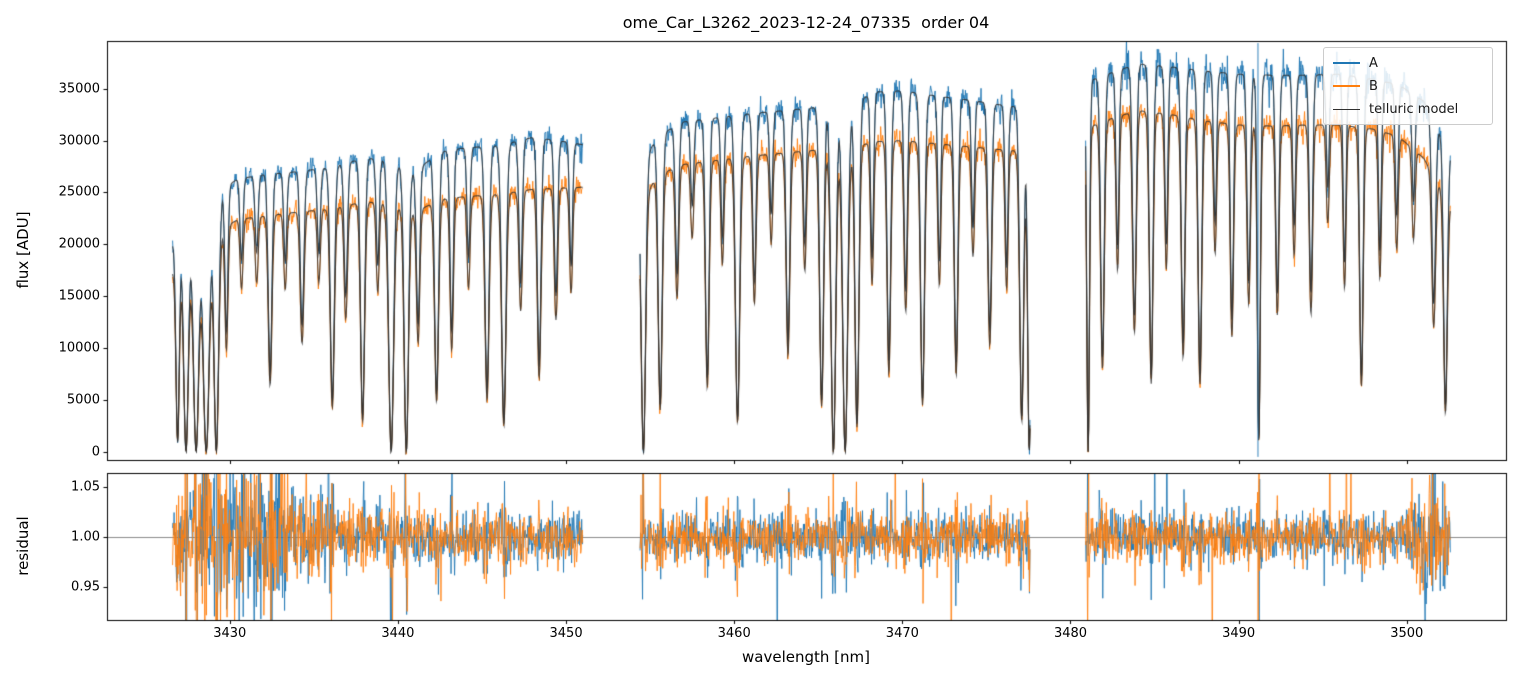 The width and height of the screenshot is (1520, 696). What do you see at coordinates (79, 244) in the screenshot?
I see `flux-y-tick-label: 20000` at bounding box center [79, 244].